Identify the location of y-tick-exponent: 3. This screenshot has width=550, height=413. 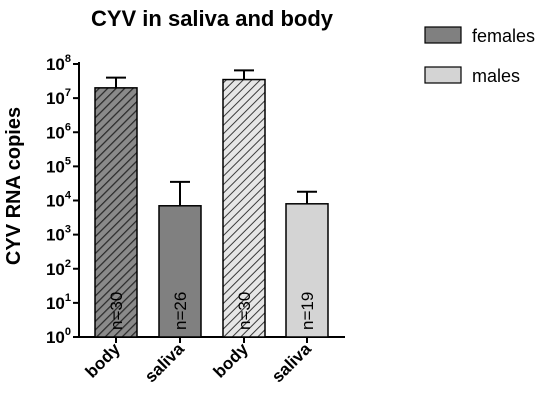
(68, 230).